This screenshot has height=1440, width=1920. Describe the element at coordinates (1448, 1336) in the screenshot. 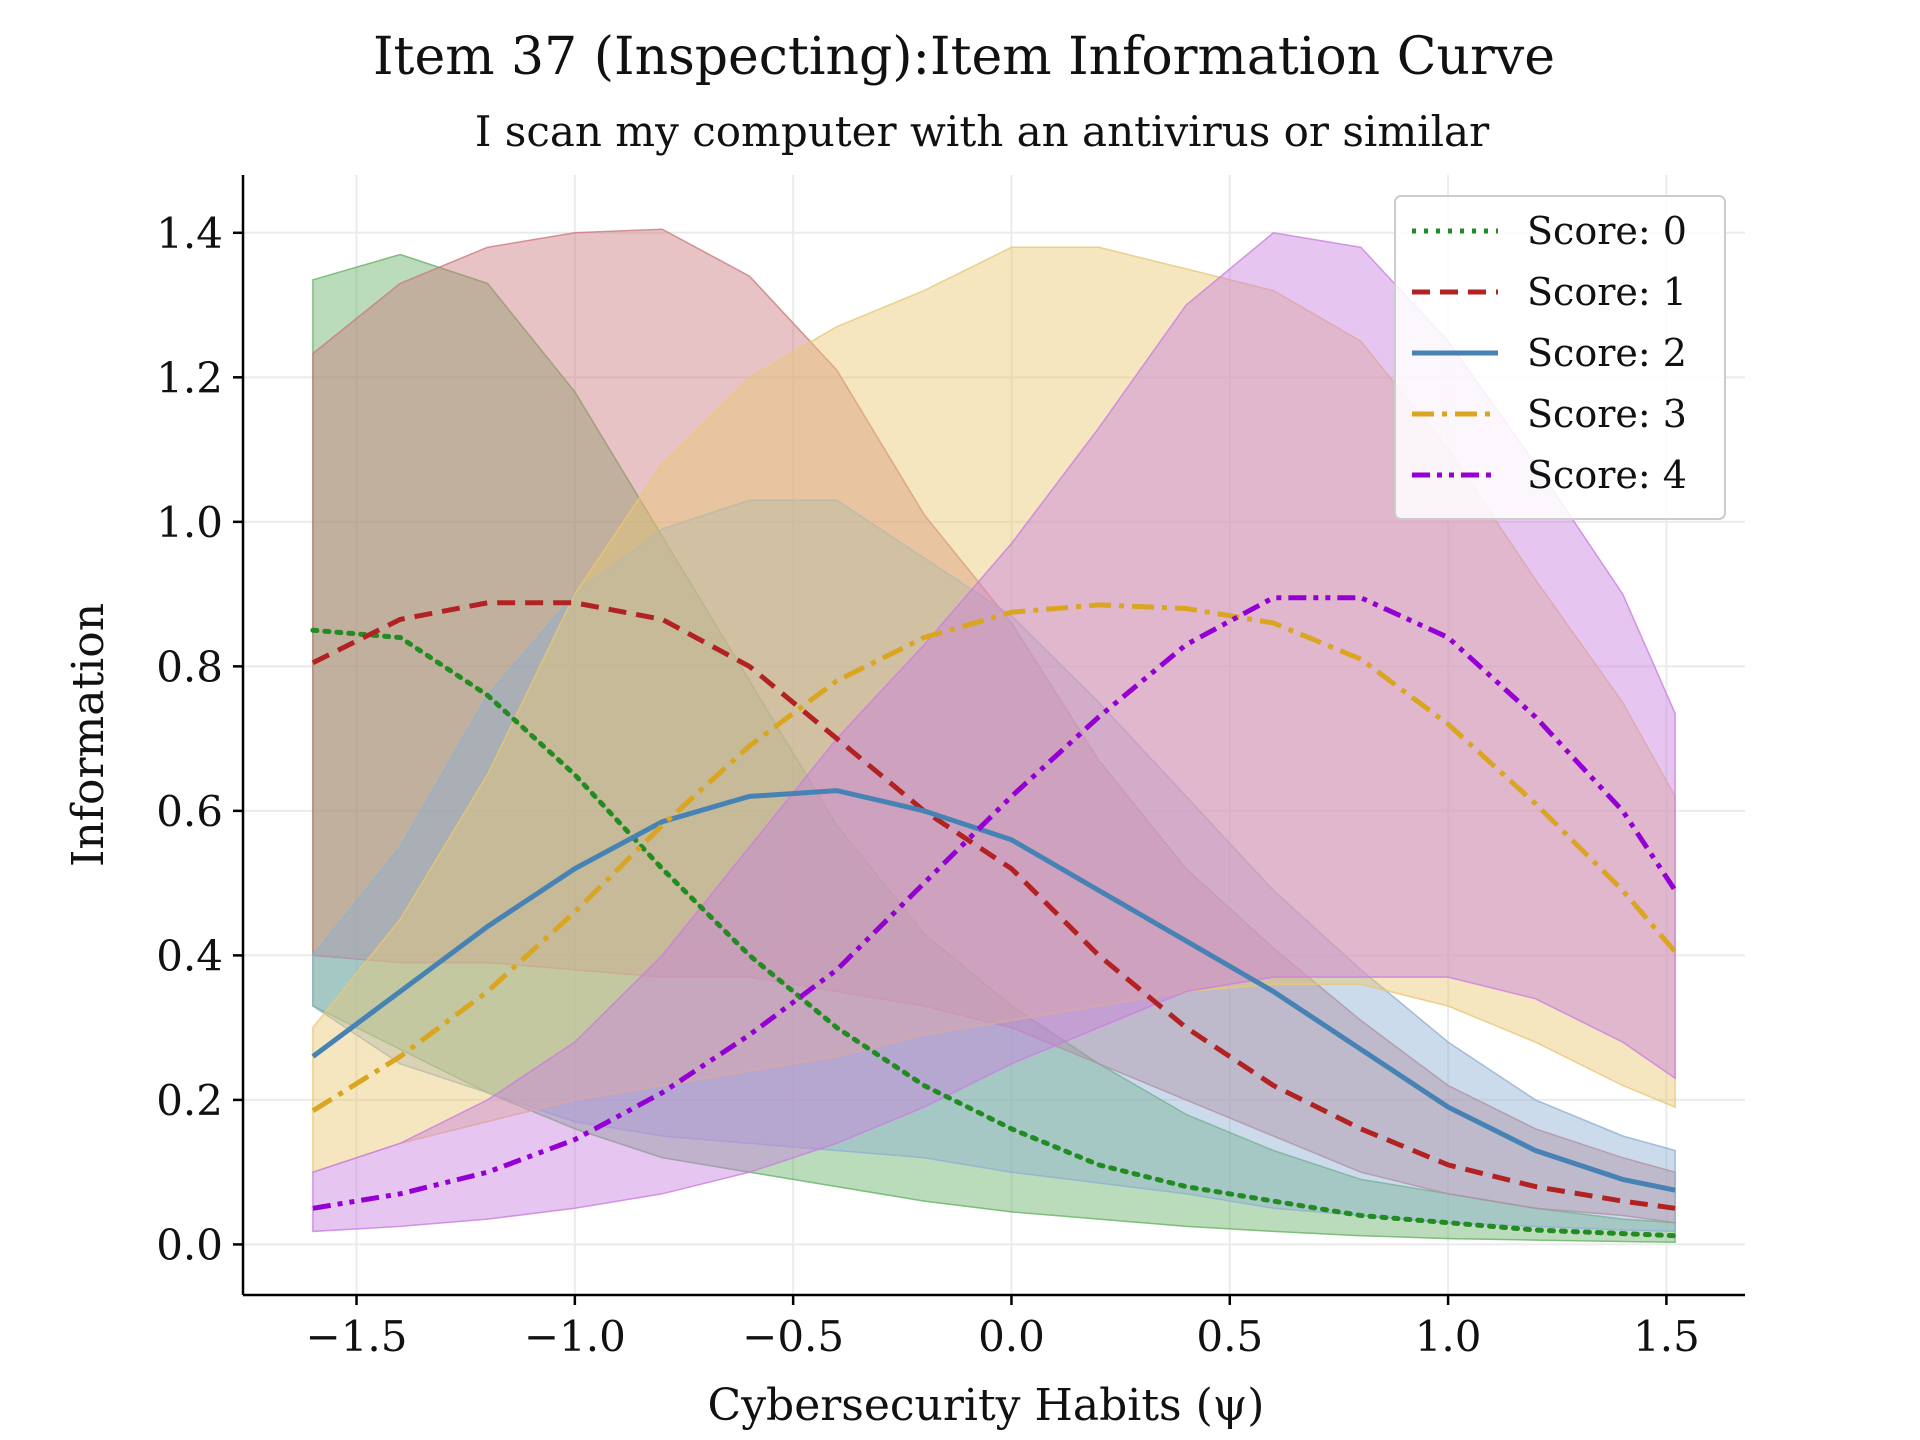

I see `x-tick-label: 1.0` at that location.